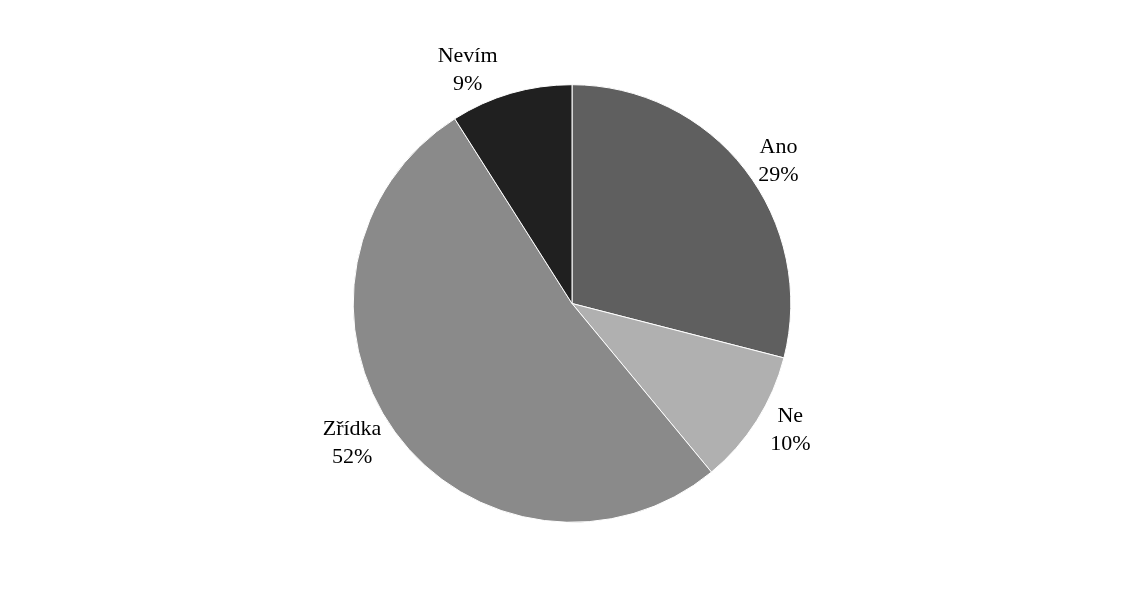 This screenshot has width=1144, height=607. I want to click on slice-label: Ne, so click(790, 414).